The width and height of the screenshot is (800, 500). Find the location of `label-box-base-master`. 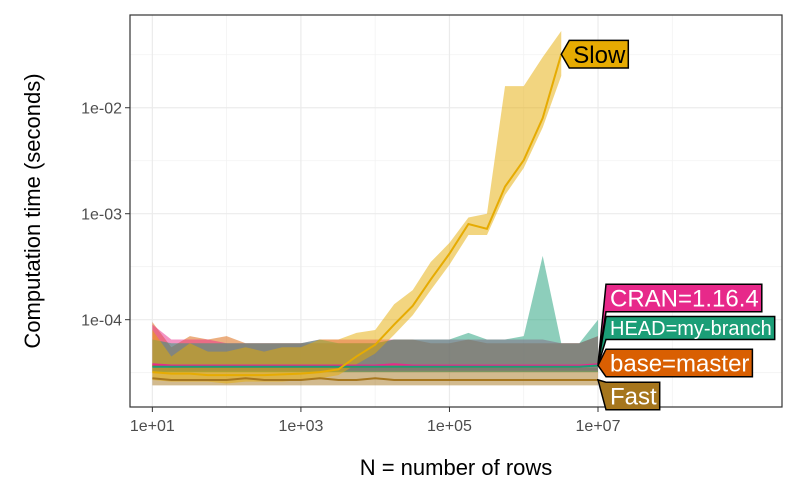

label-box-base-master is located at coordinates (675, 363).